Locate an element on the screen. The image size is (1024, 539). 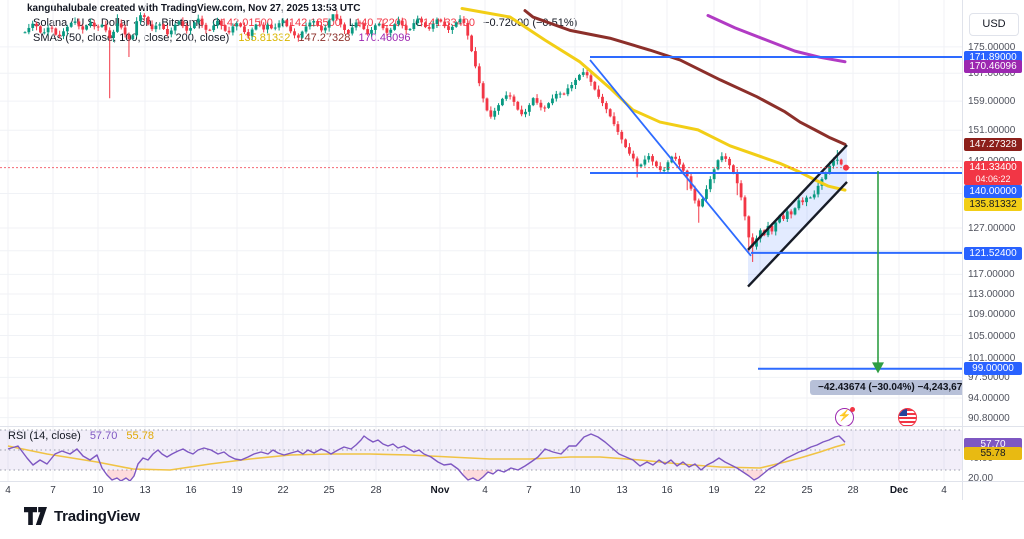
price-label-147.27328: 147.27328 is located at coordinates (993, 144).